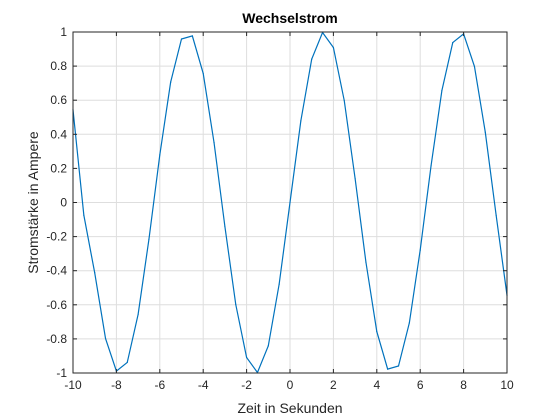  Describe the element at coordinates (289, 408) in the screenshot. I see `x-axis-title: Zeit in Sekunden` at that location.